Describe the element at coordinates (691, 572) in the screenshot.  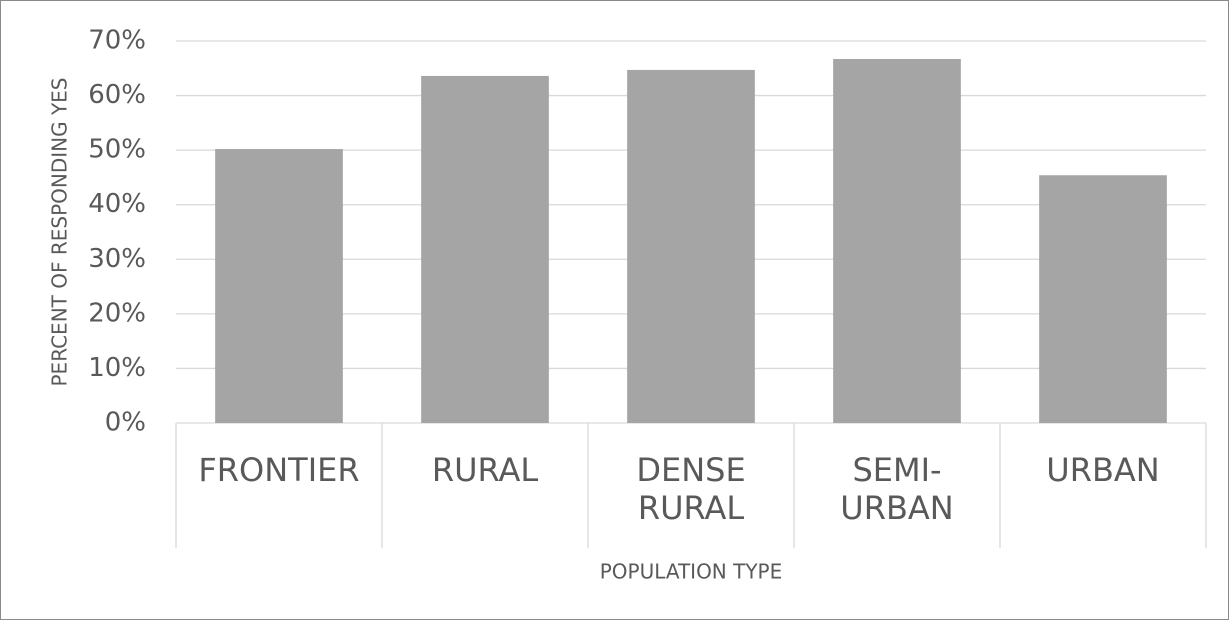
I see `x-axis-title: POPULATION TYPE` at that location.